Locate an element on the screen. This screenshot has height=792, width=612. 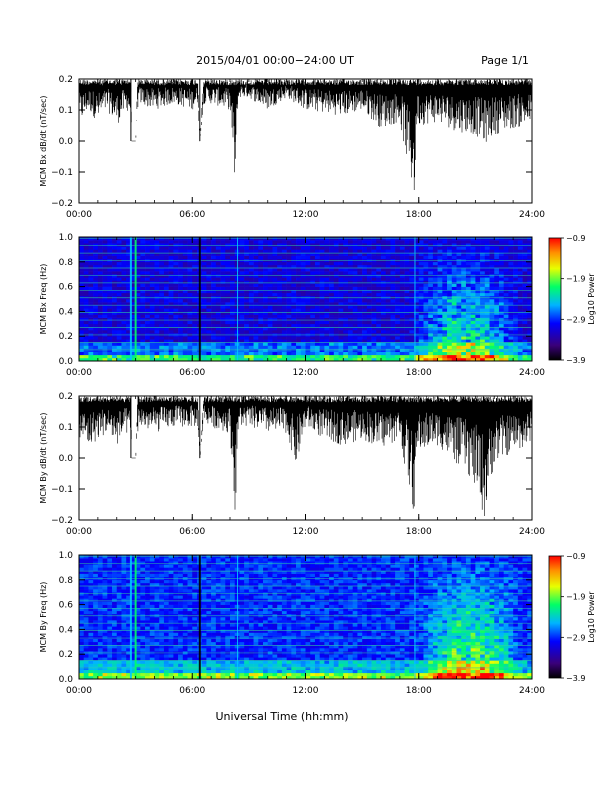
spectrogram-cells is located at coordinates (306, 617).